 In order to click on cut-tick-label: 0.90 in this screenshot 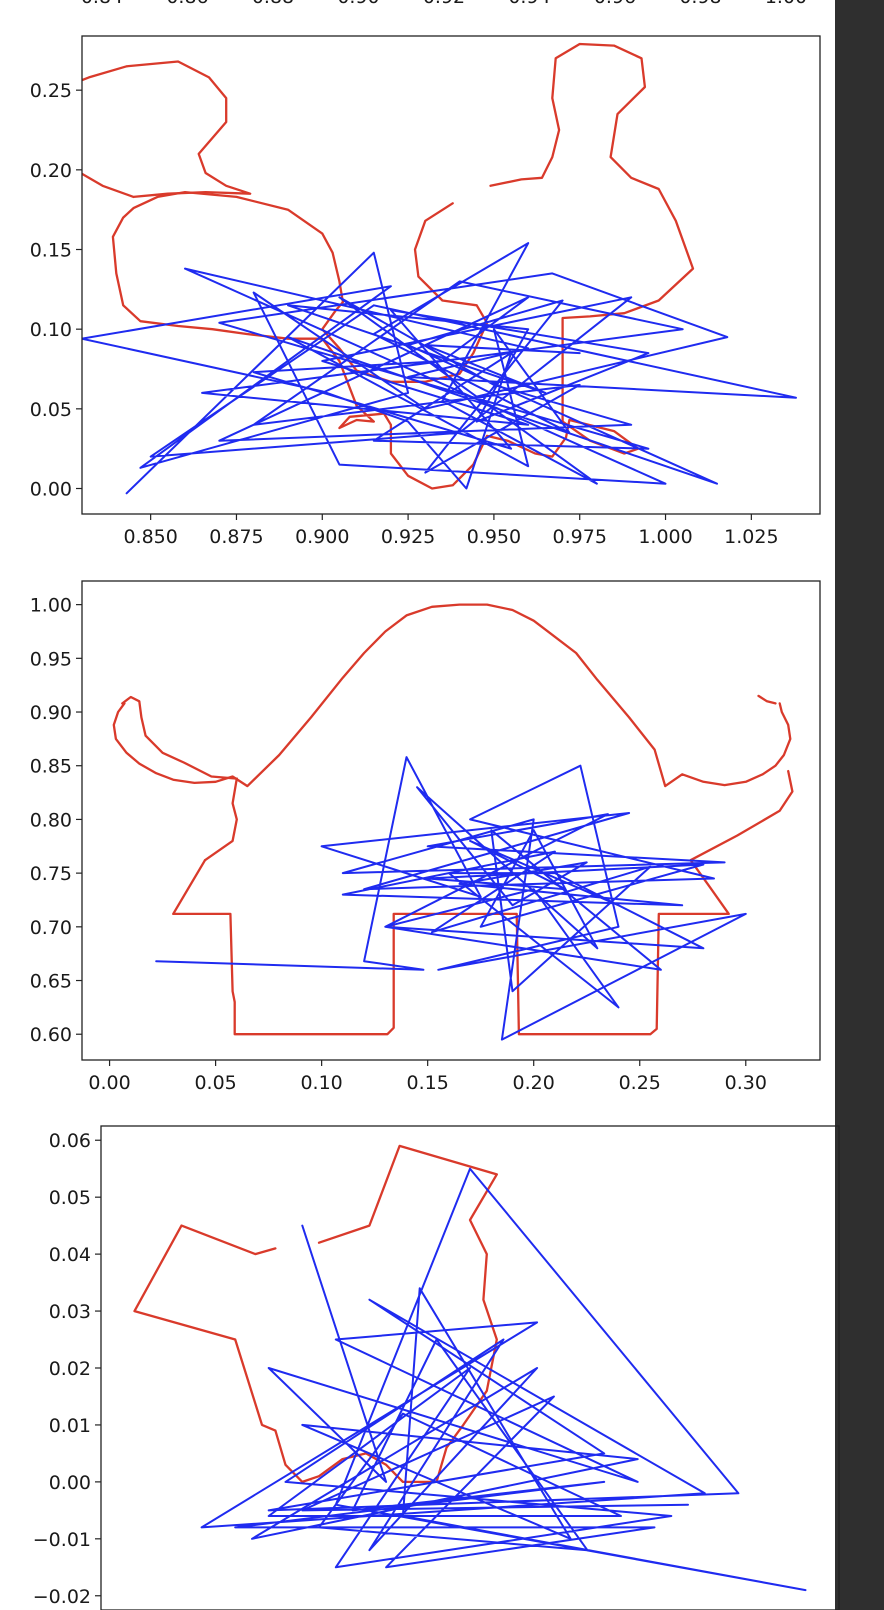, I will do `click(358, 4)`.